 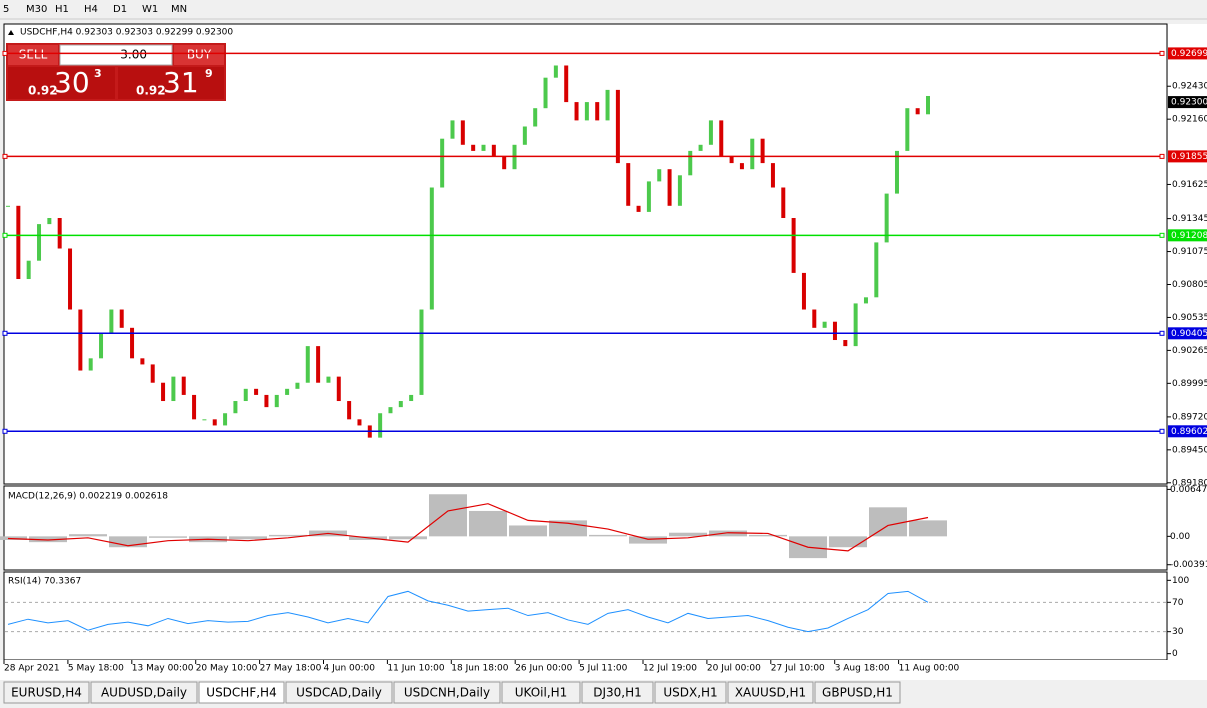 I want to click on buy-text: BUY, so click(x=199, y=55).